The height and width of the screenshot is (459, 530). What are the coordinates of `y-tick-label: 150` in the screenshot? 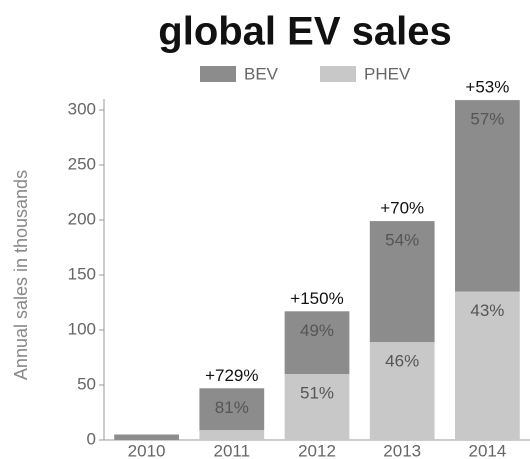 It's located at (82, 273).